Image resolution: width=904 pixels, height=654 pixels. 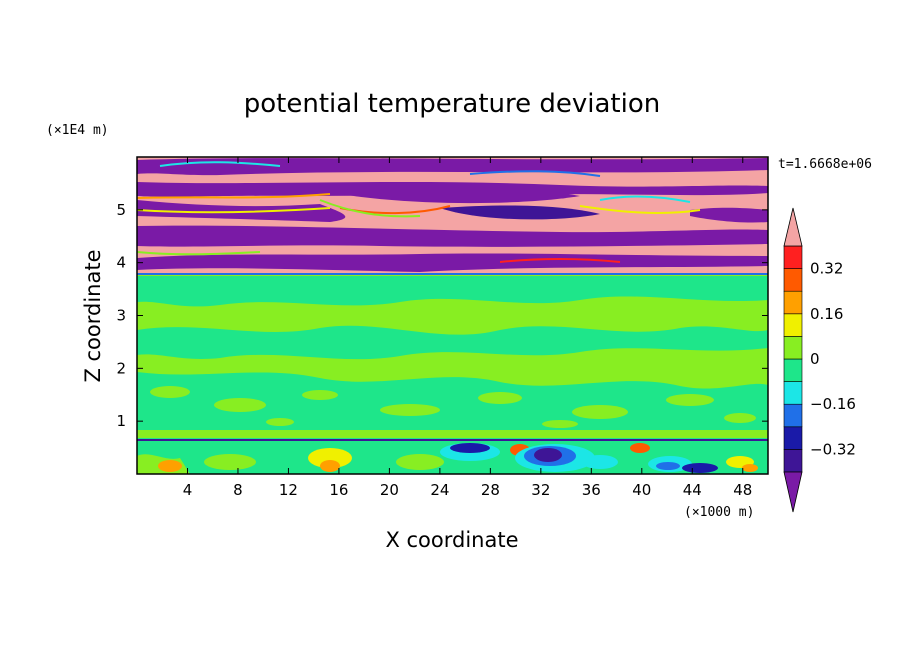 I want to click on x-tick-label: 4, so click(x=188, y=490).